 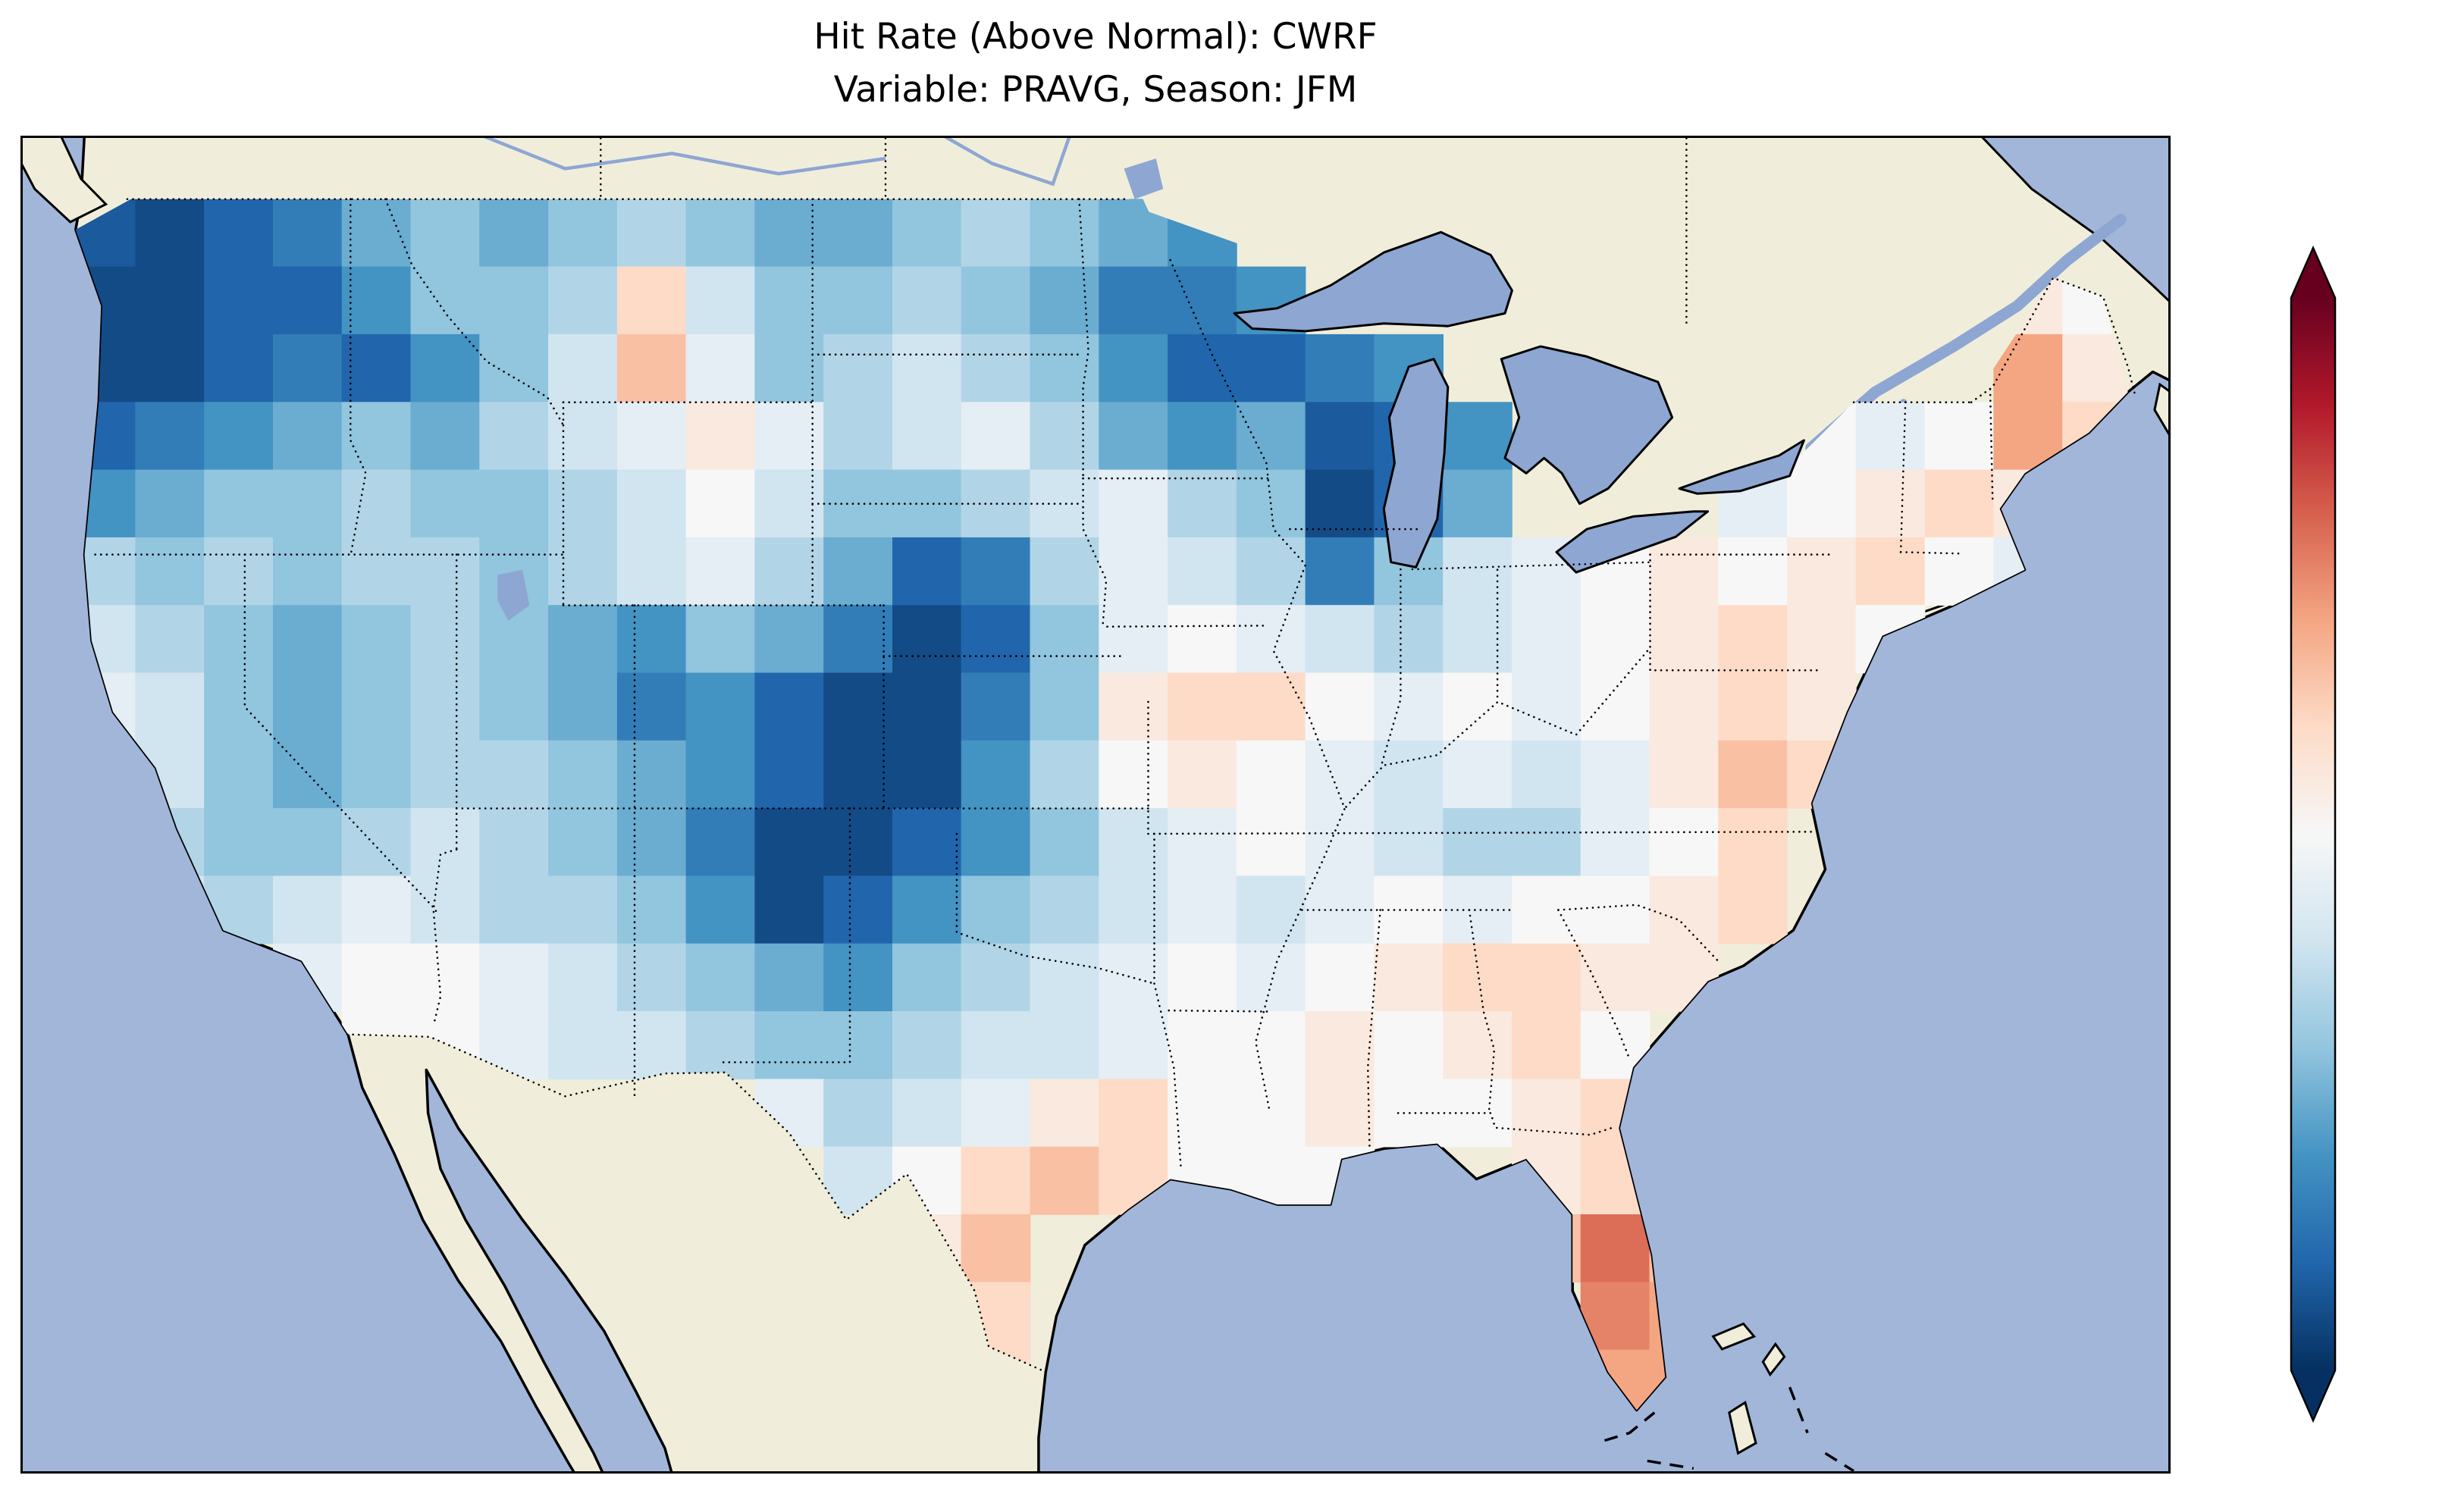 What do you see at coordinates (2314, 834) in the screenshot?
I see `colorbar` at bounding box center [2314, 834].